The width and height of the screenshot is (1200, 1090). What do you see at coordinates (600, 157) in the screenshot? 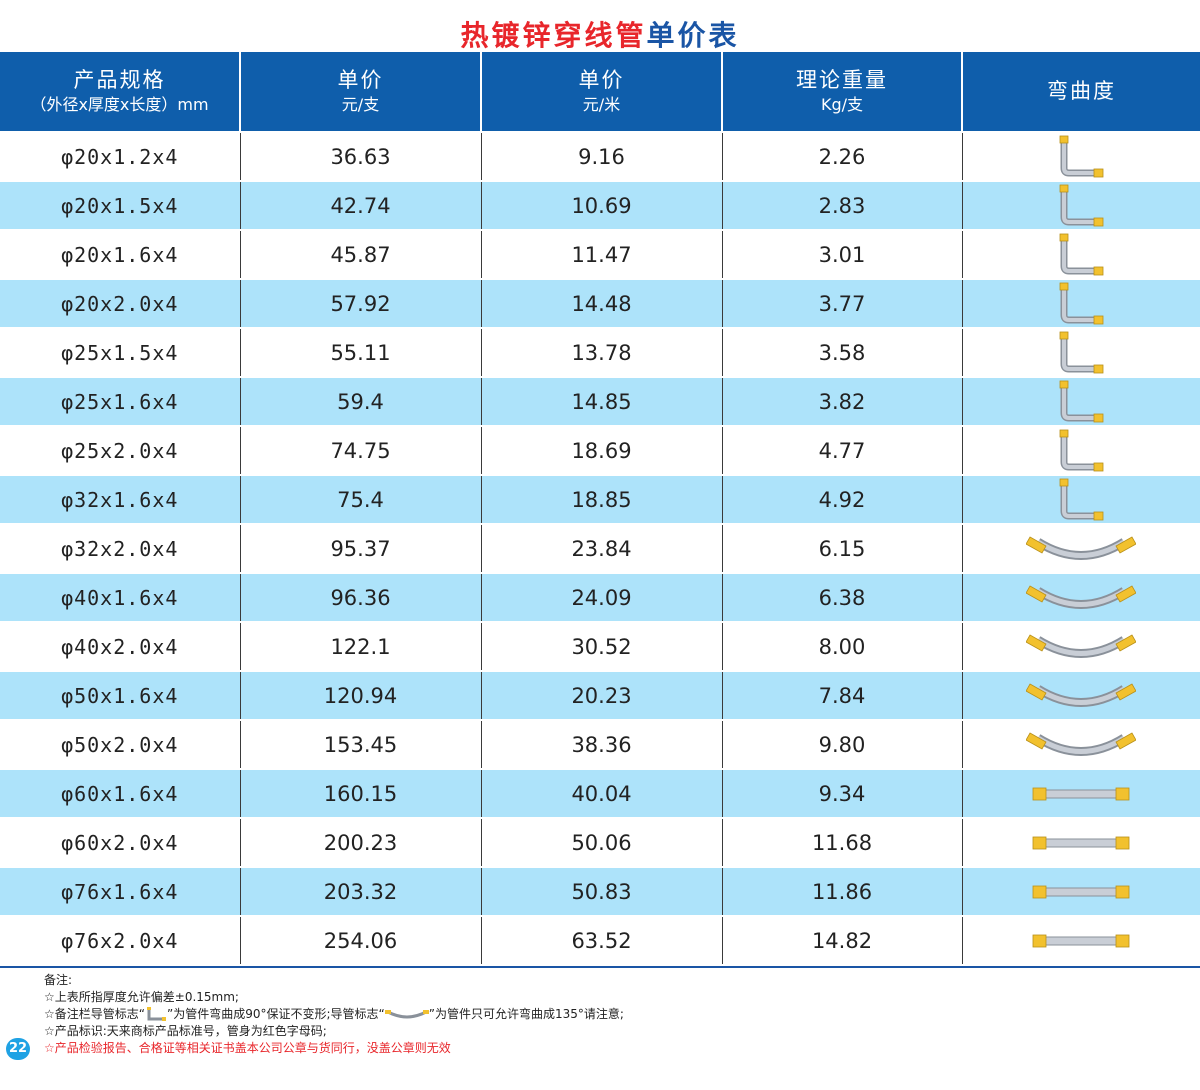
I see `table-row: φ20x1.2x4 36.63 9.16 2.26` at bounding box center [600, 157].